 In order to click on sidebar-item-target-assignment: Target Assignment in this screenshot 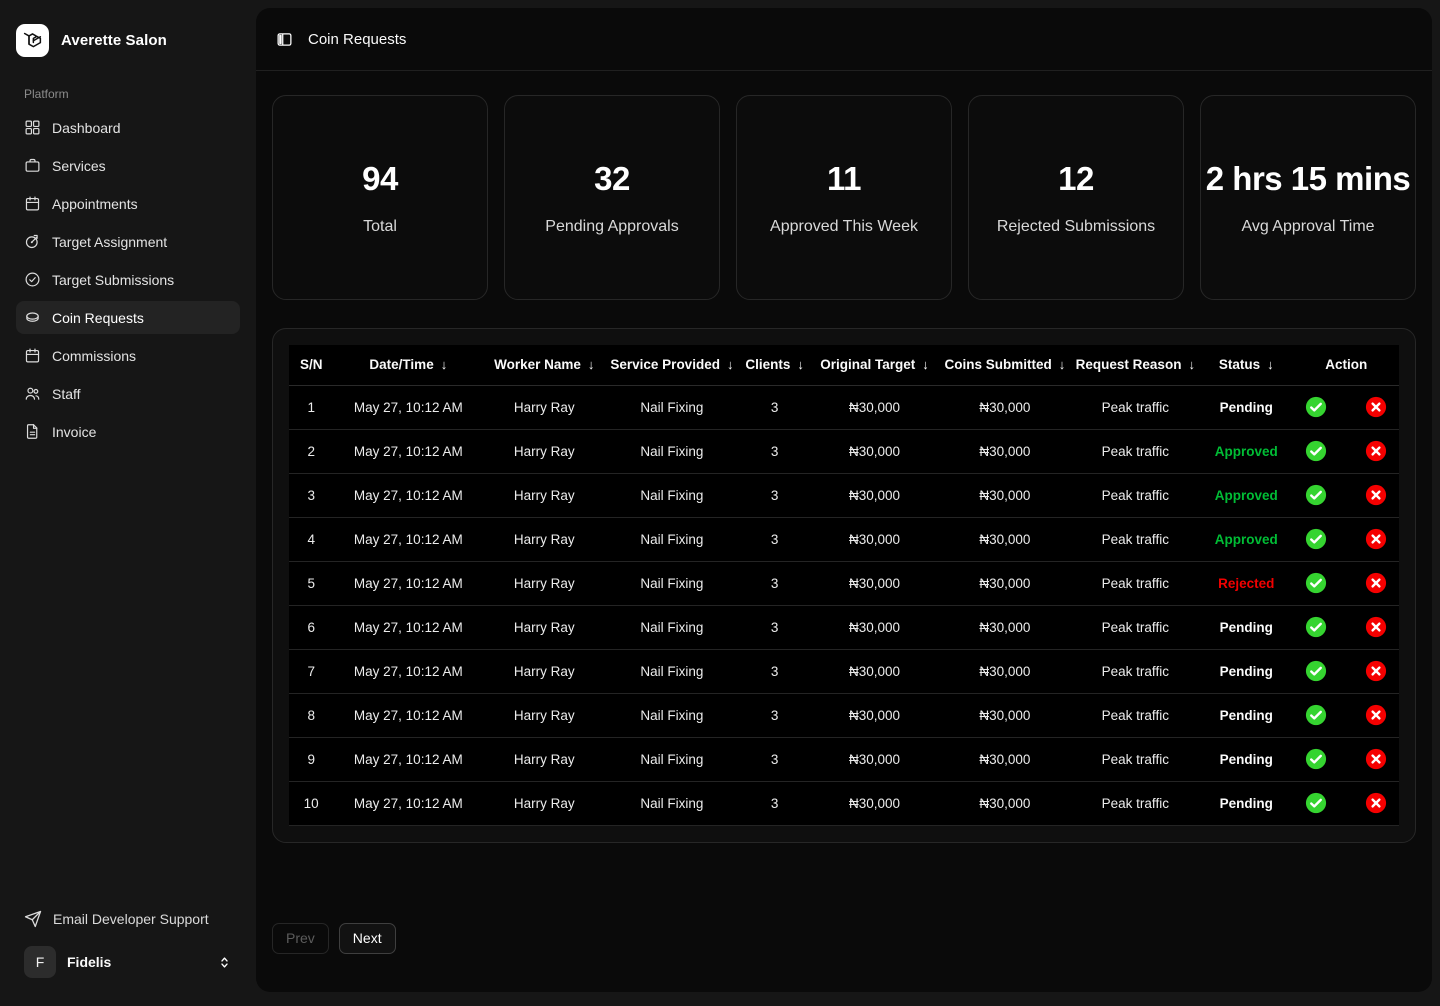, I will do `click(128, 241)`.